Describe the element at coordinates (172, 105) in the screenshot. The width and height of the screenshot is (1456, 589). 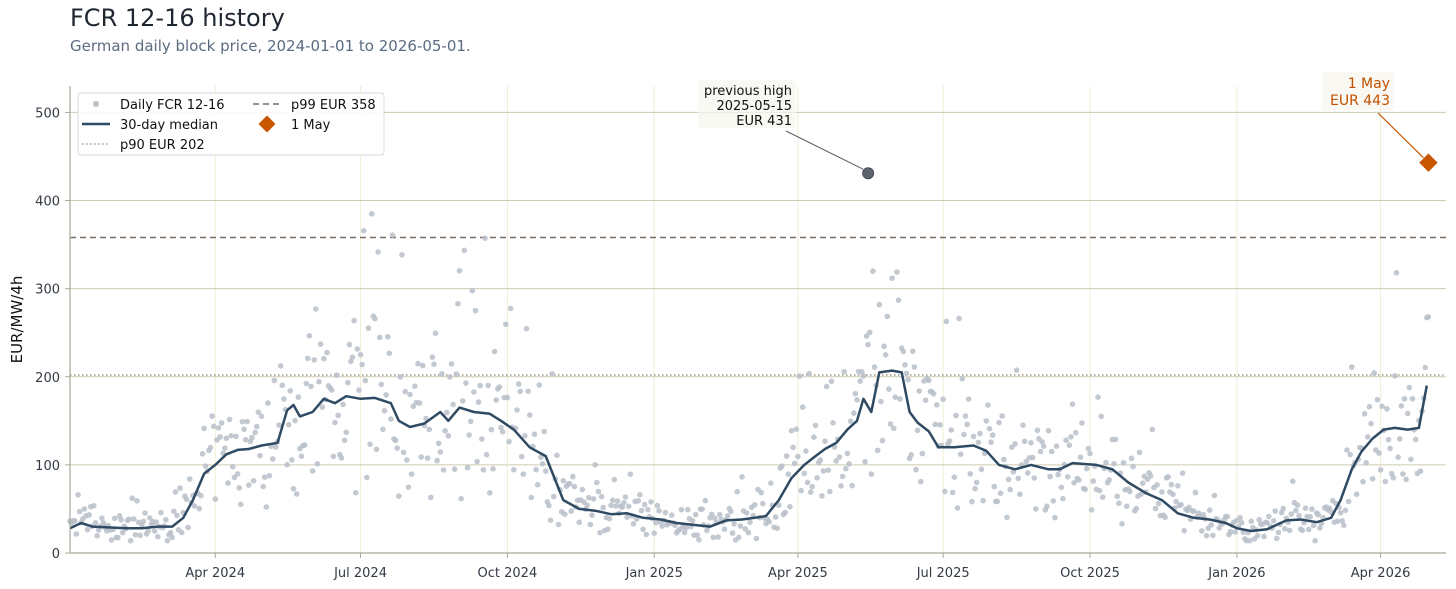
I see `legend-label-daily: Daily FCR 12-16` at that location.